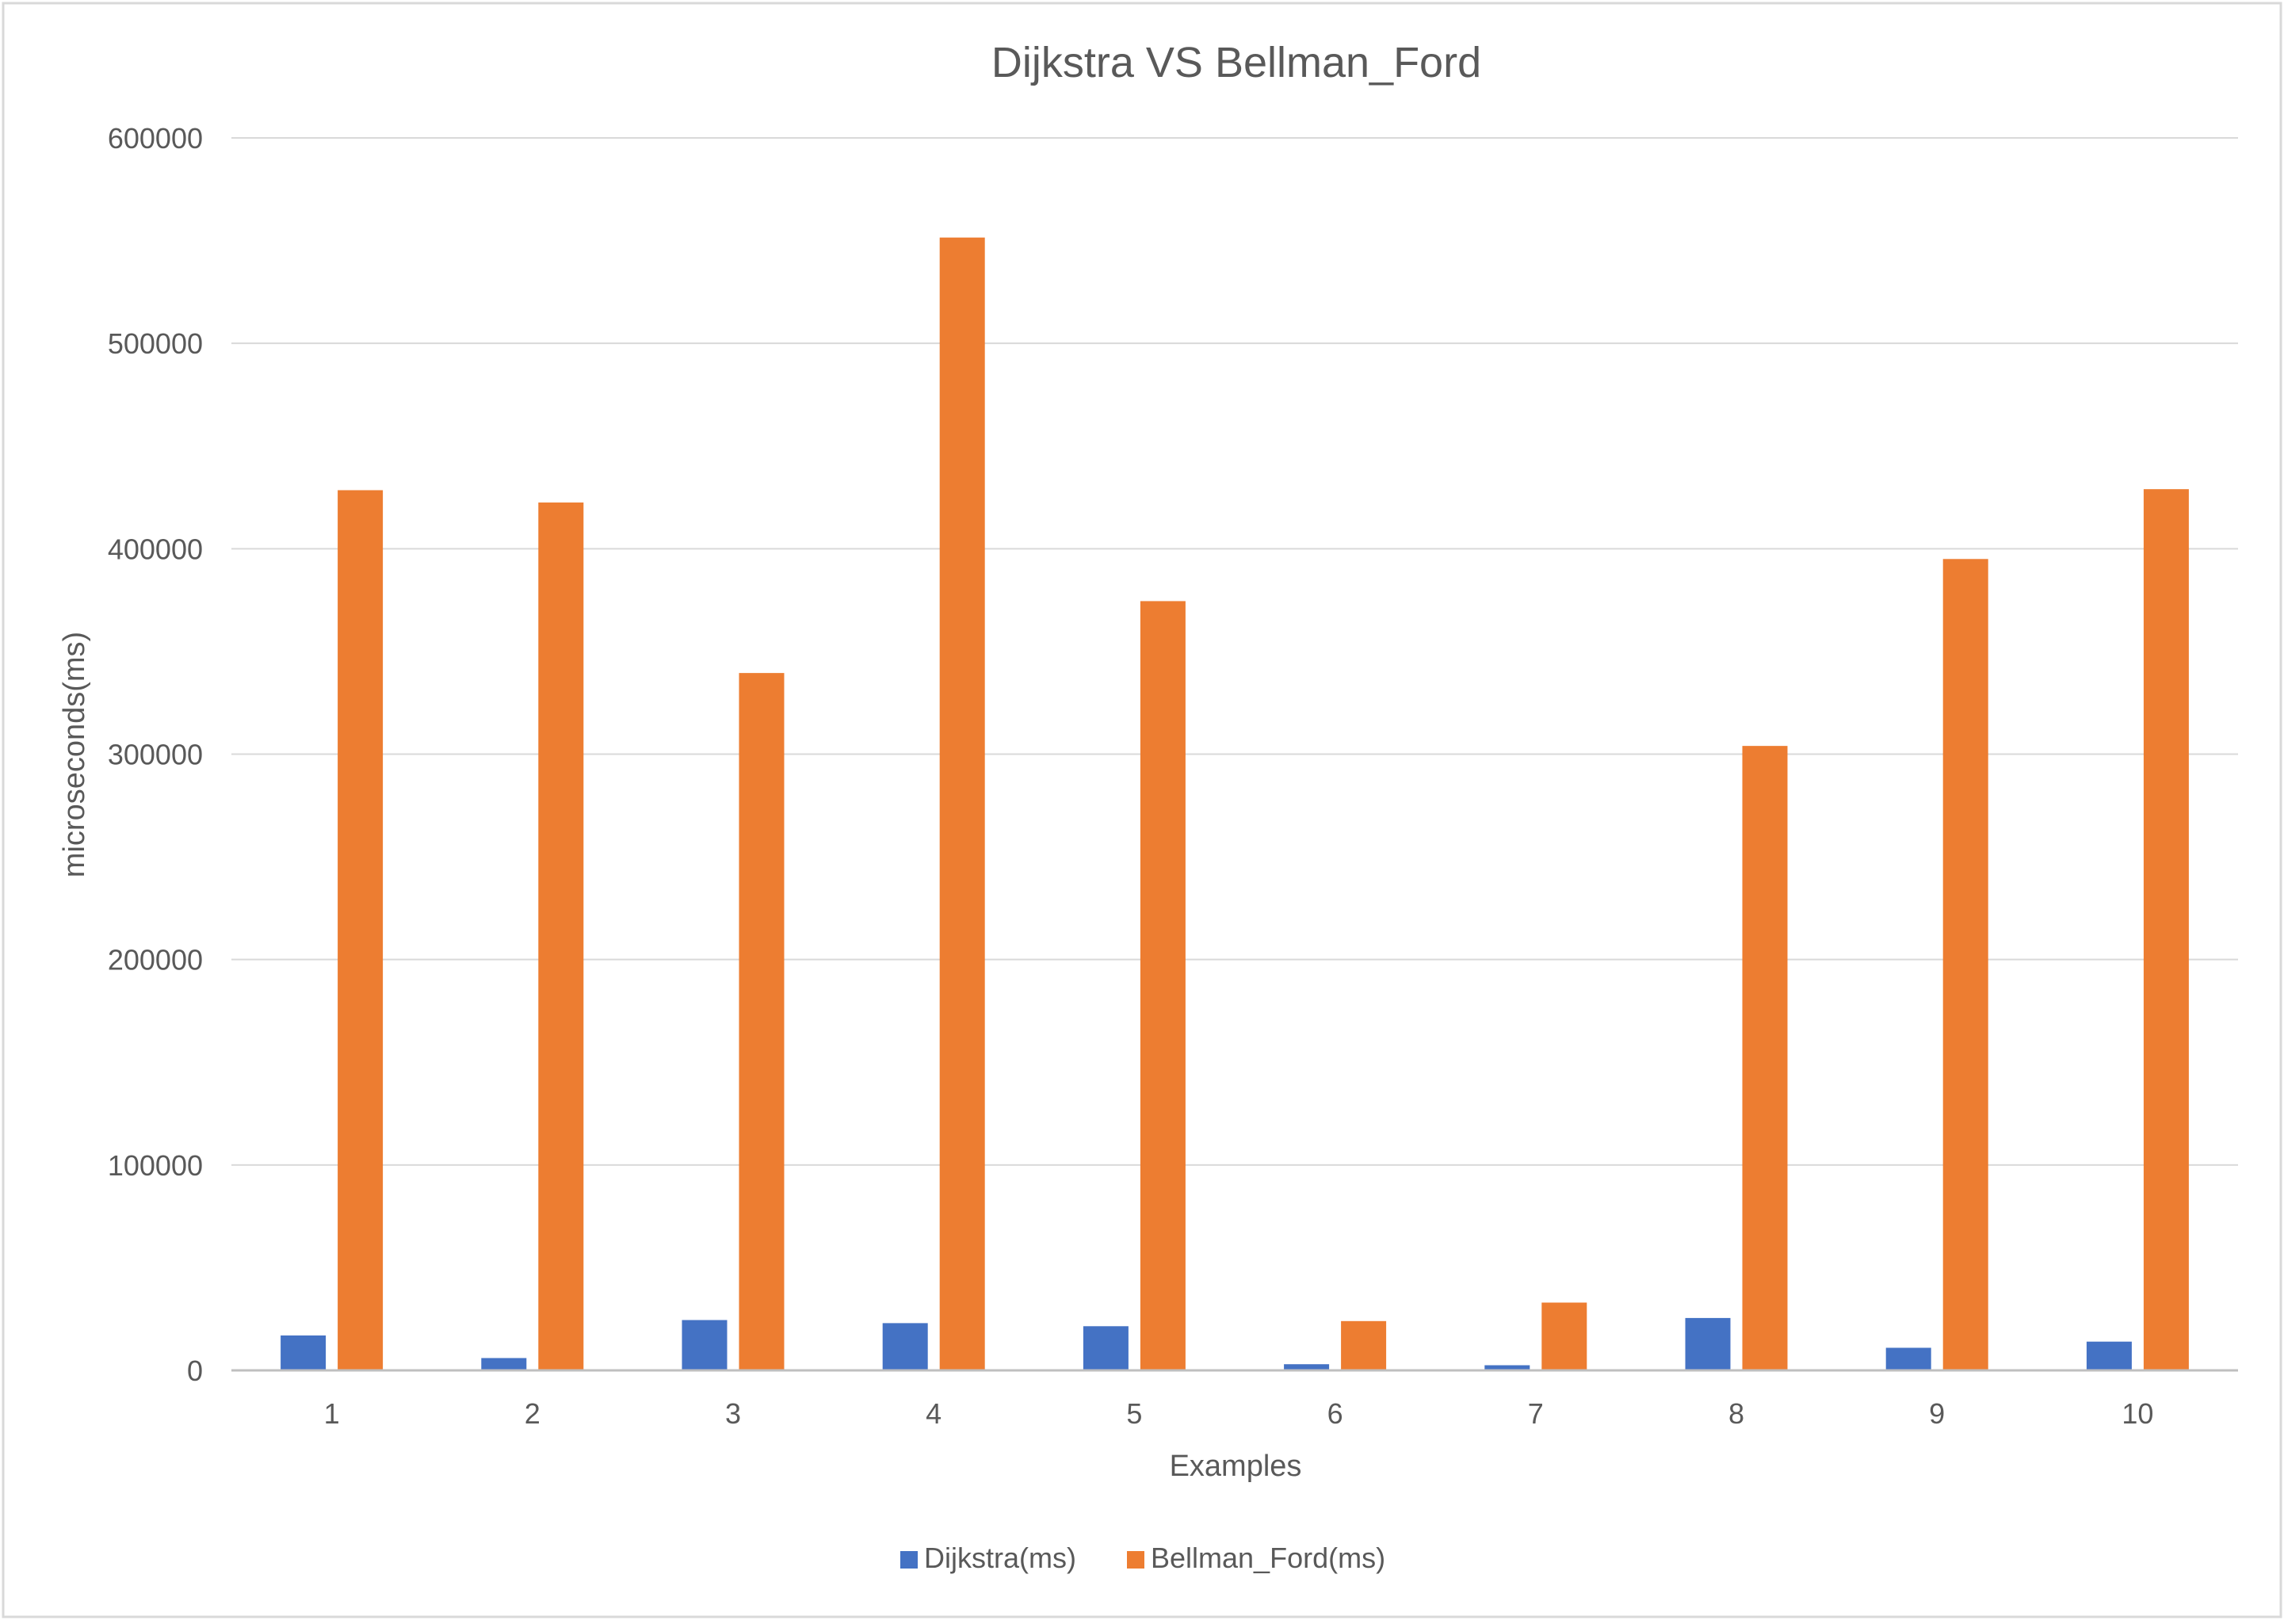 This screenshot has width=2284, height=1624. Describe the element at coordinates (1239, 1413) in the screenshot. I see `x-axis-tick-labels: 1 2 3 4 5 6 7 8 9 10` at that location.